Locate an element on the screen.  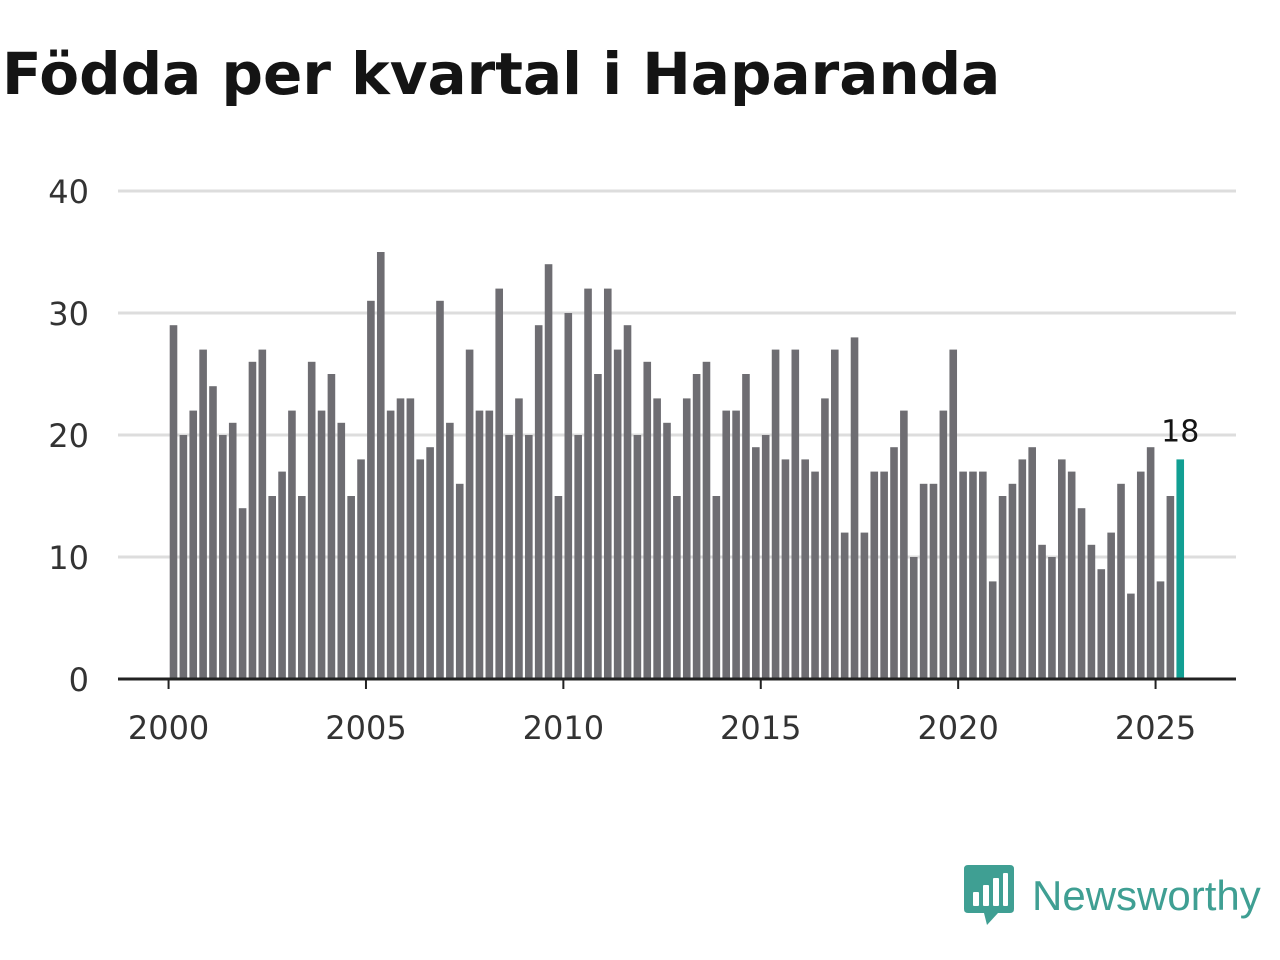
bar-latest-quarter is located at coordinates (1180, 569).